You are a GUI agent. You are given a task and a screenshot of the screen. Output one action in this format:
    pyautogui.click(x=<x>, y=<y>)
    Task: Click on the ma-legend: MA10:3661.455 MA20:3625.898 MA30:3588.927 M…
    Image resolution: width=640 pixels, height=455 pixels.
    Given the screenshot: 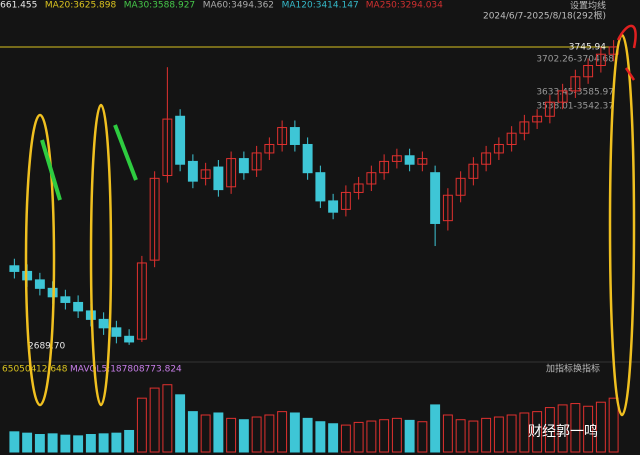 What is the action you would take?
    pyautogui.click(x=221, y=6)
    